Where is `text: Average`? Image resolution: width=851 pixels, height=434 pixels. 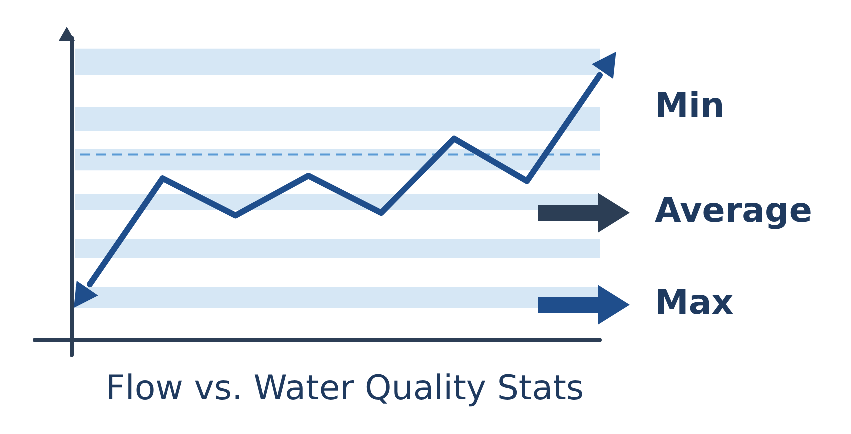
text: Average is located at coordinates (733, 210).